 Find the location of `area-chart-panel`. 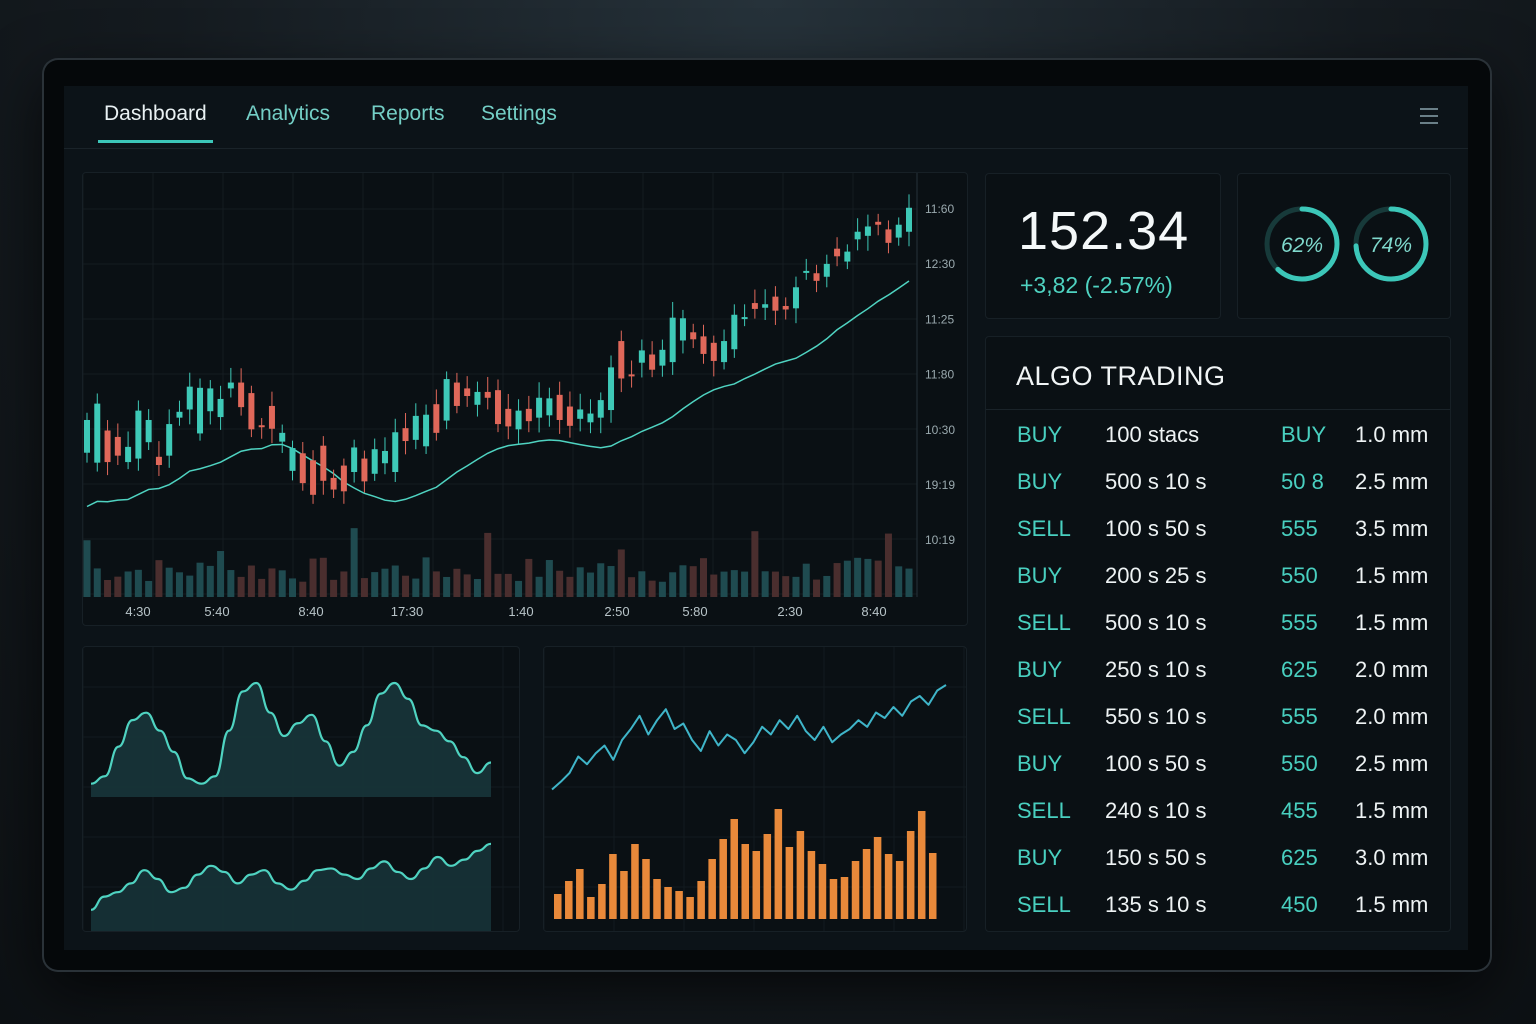

area-chart-panel is located at coordinates (301, 789).